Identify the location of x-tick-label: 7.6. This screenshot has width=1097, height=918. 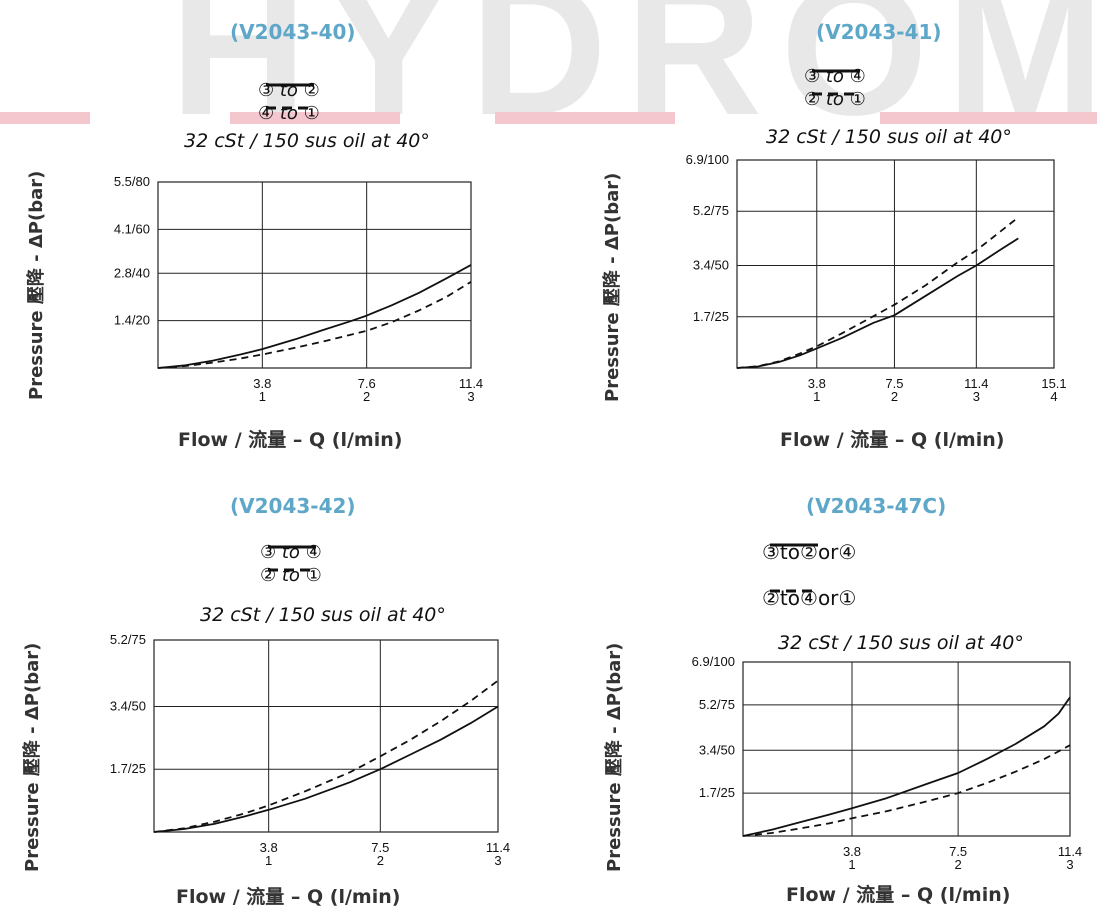
(367, 383).